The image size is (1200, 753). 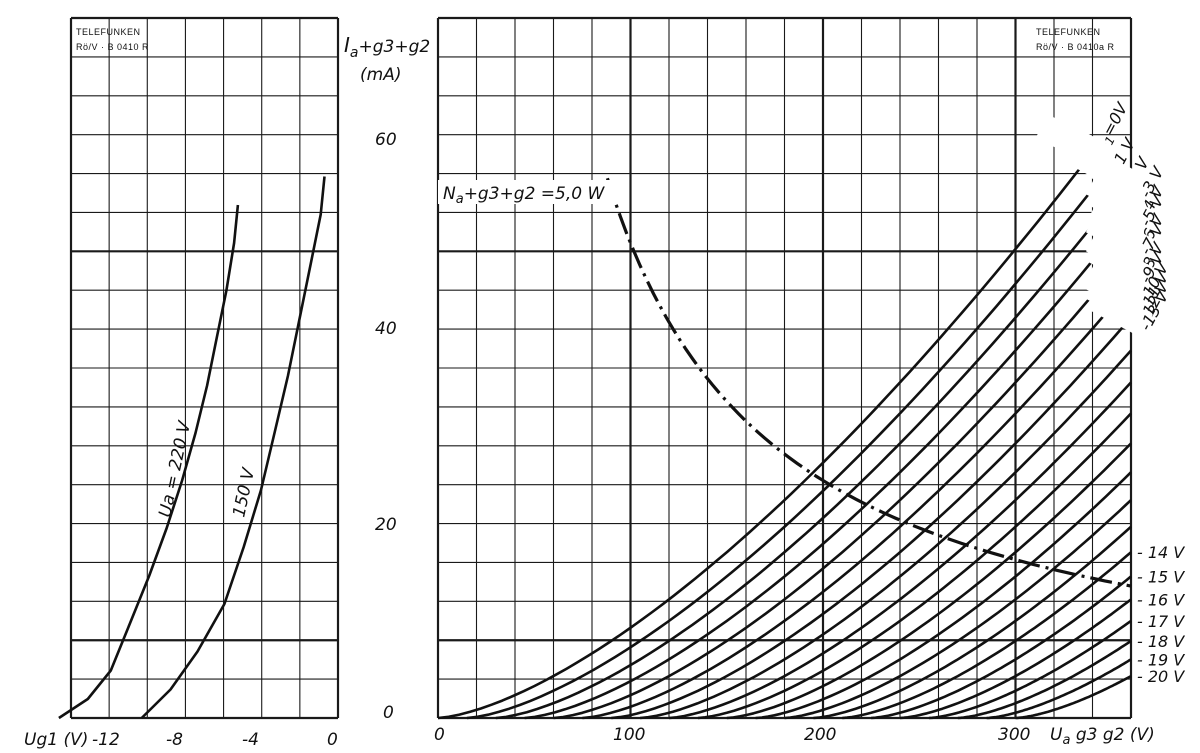 What do you see at coordinates (386, 329) in the screenshot?
I see `y-tick-40: 40` at bounding box center [386, 329].